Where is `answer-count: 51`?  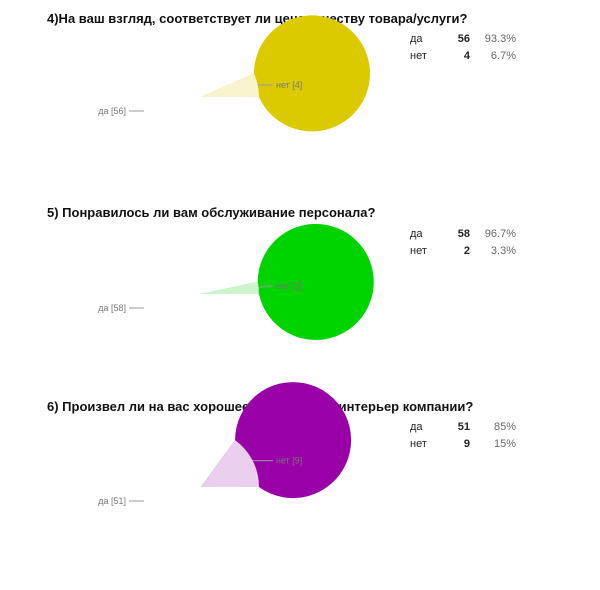
answer-count: 51 is located at coordinates (463, 426).